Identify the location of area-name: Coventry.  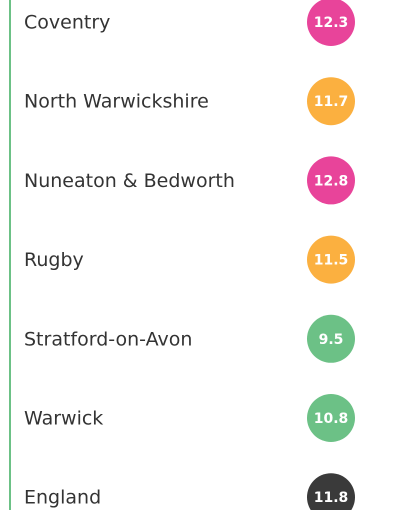
(67, 23).